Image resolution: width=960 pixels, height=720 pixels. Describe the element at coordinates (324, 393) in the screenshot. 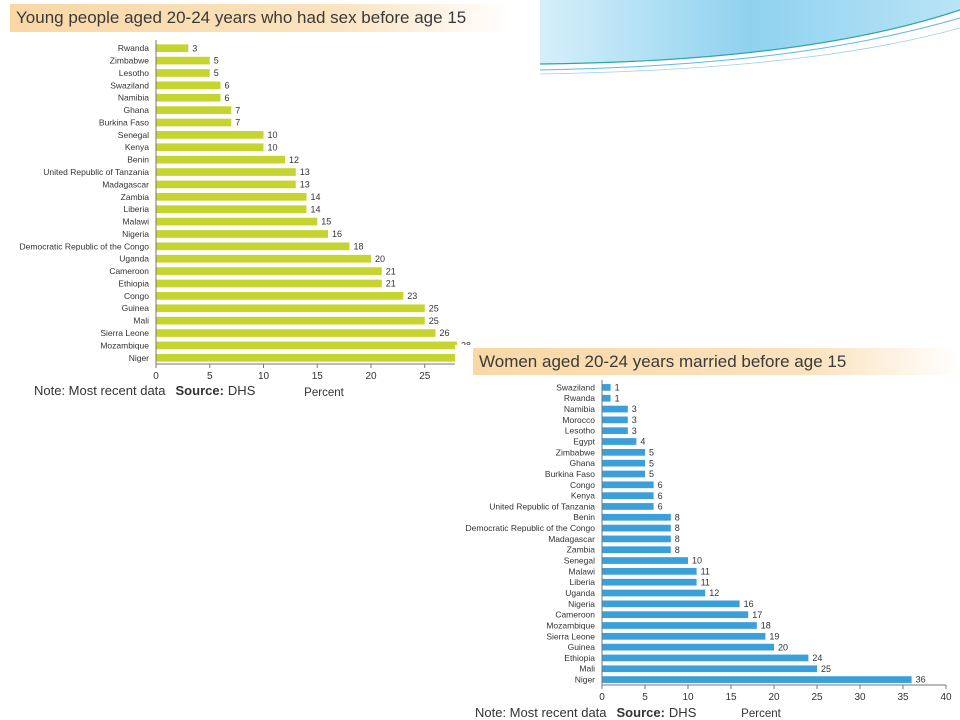

I see `x-axis-title: Percent` at that location.